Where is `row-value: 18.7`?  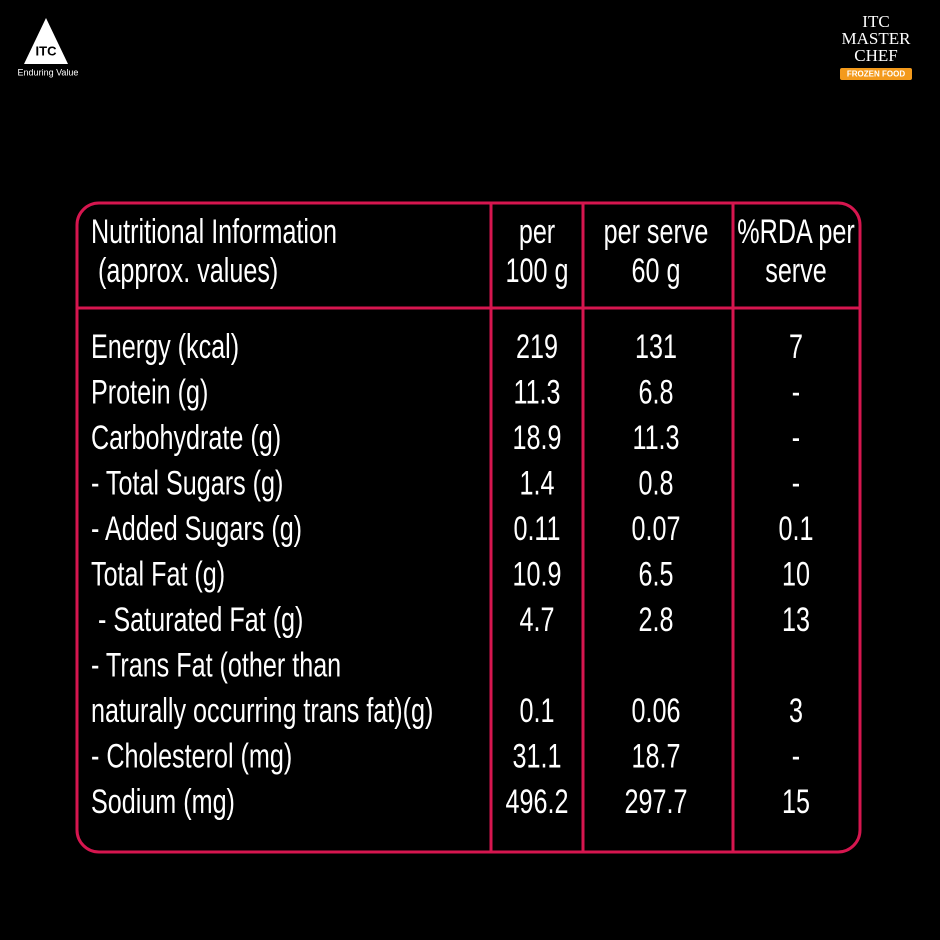
row-value: 18.7 is located at coordinates (656, 757).